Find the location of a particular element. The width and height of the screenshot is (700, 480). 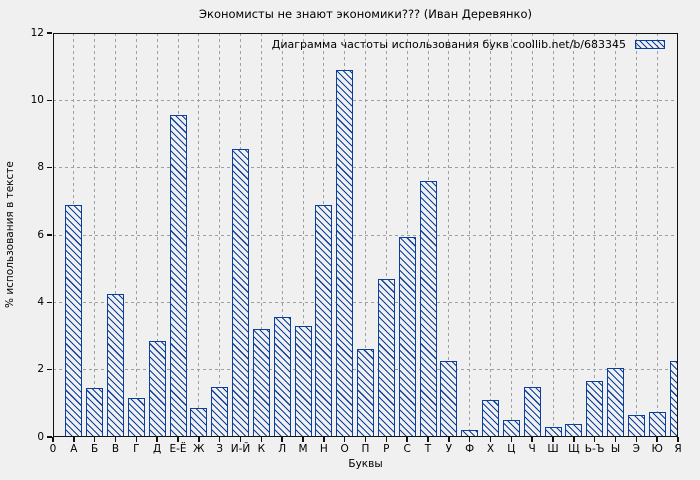

bar-Л is located at coordinates (282, 377).